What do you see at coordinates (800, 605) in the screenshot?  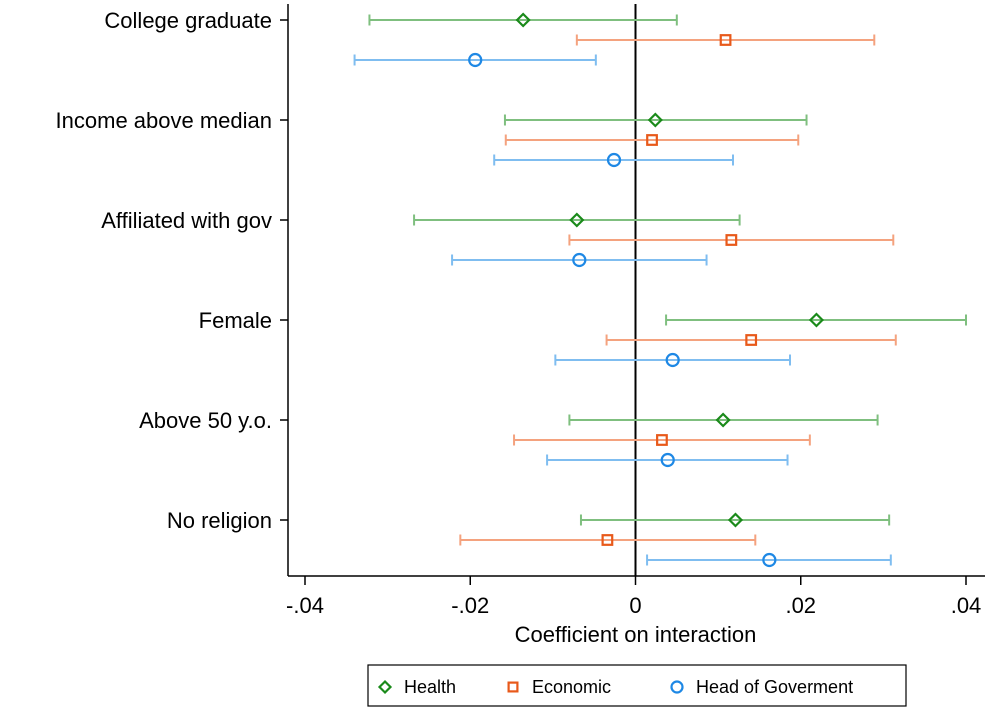 I see `x-tick-label: .02` at bounding box center [800, 605].